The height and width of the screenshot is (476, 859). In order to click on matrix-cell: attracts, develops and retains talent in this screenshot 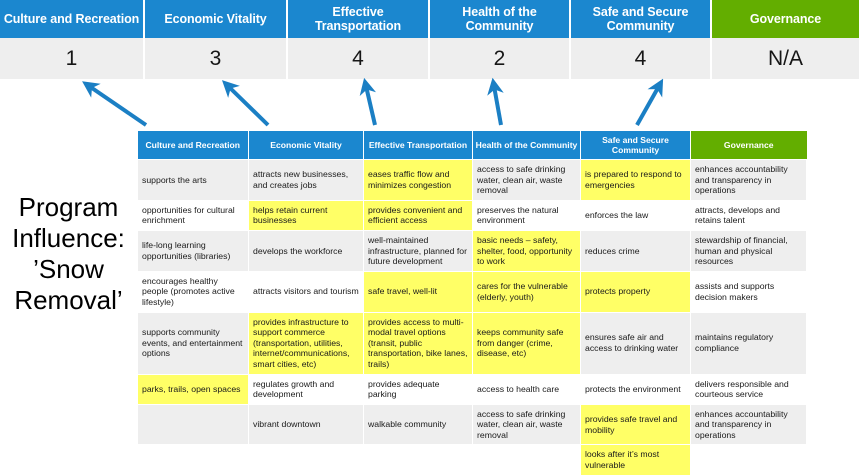, I will do `click(748, 215)`.